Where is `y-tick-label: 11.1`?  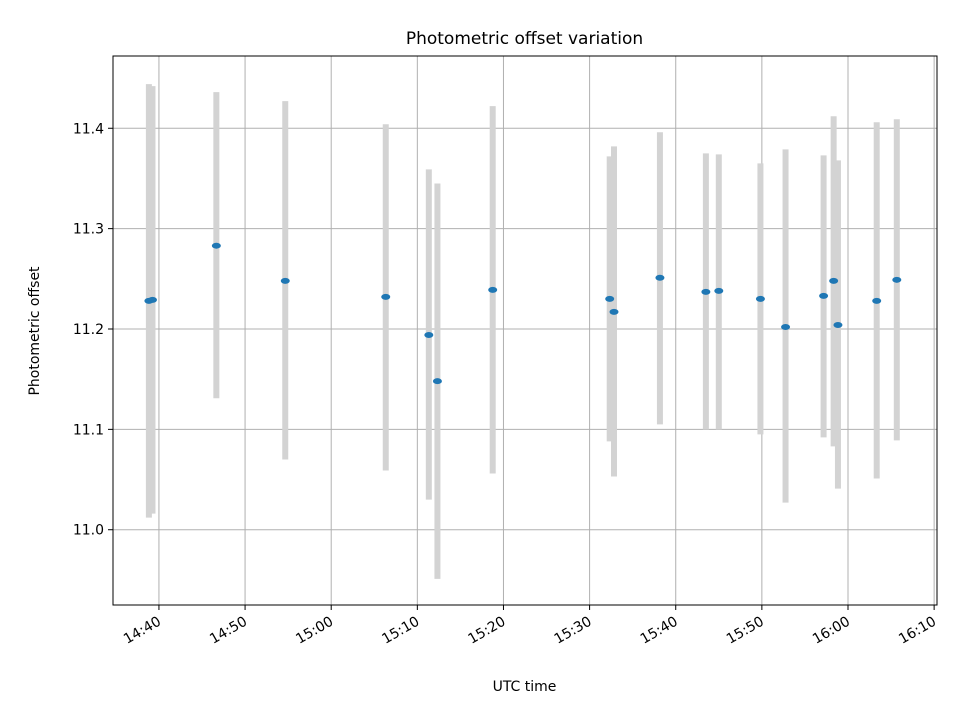 y-tick-label: 11.1 is located at coordinates (88, 430).